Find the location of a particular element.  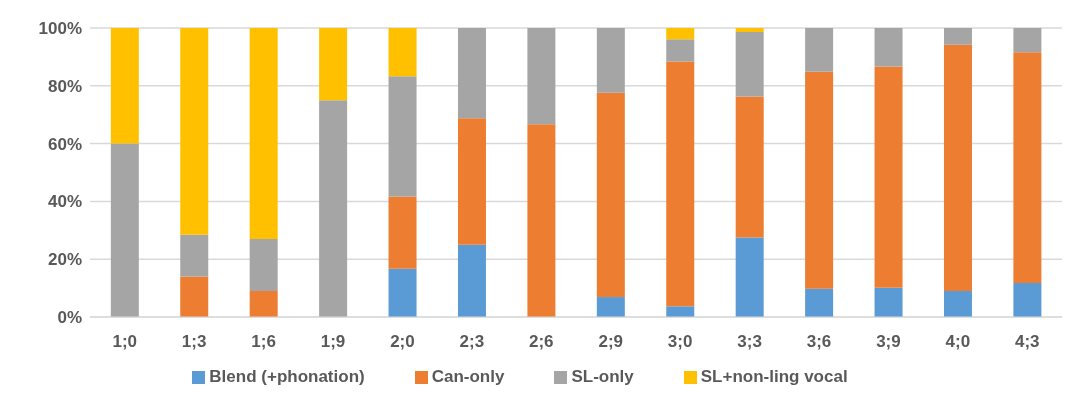

y-tick-label: 100% is located at coordinates (60, 29).